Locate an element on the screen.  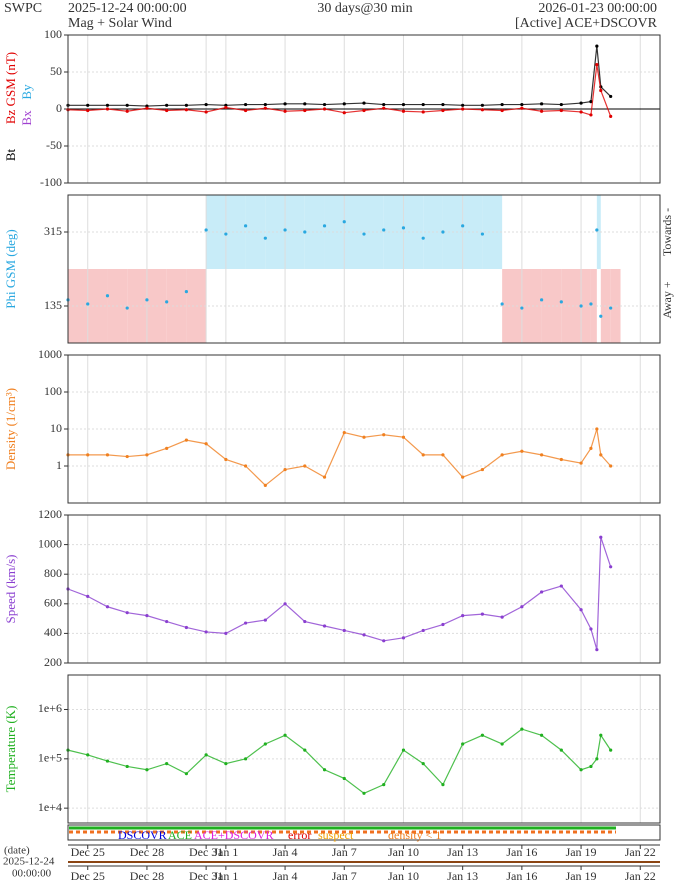
y-tick-label: 800 is located at coordinates (53, 573).